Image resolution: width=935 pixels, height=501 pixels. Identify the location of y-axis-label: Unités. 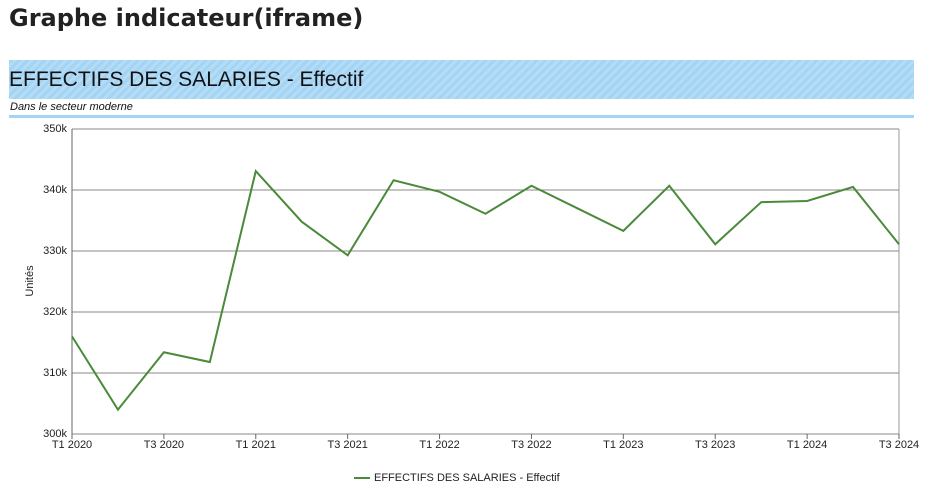
(30, 281).